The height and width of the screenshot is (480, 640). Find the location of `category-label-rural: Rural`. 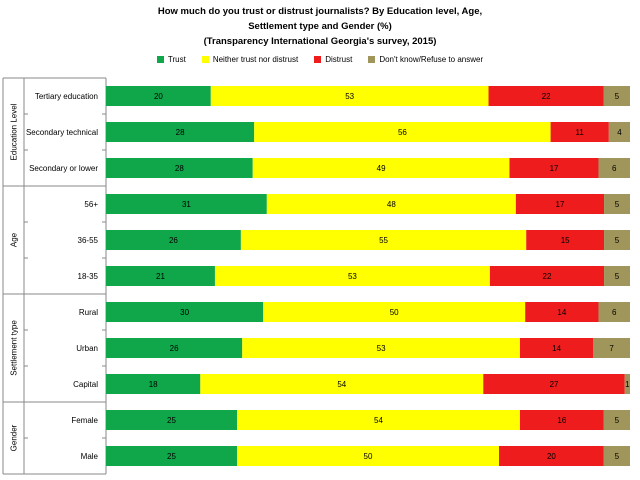

category-label-rural: Rural is located at coordinates (88, 312).